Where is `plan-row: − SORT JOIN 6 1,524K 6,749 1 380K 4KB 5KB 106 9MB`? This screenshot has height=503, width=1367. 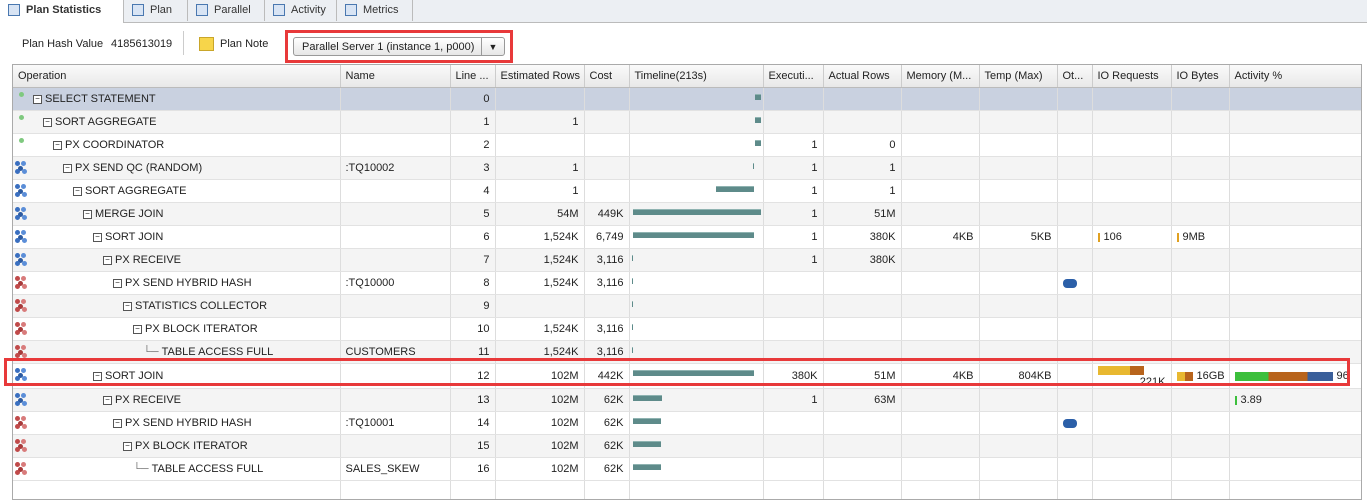
plan-row: − SORT JOIN 6 1,524K 6,749 1 380K 4KB 5KB 106 9MB is located at coordinates (687, 237).